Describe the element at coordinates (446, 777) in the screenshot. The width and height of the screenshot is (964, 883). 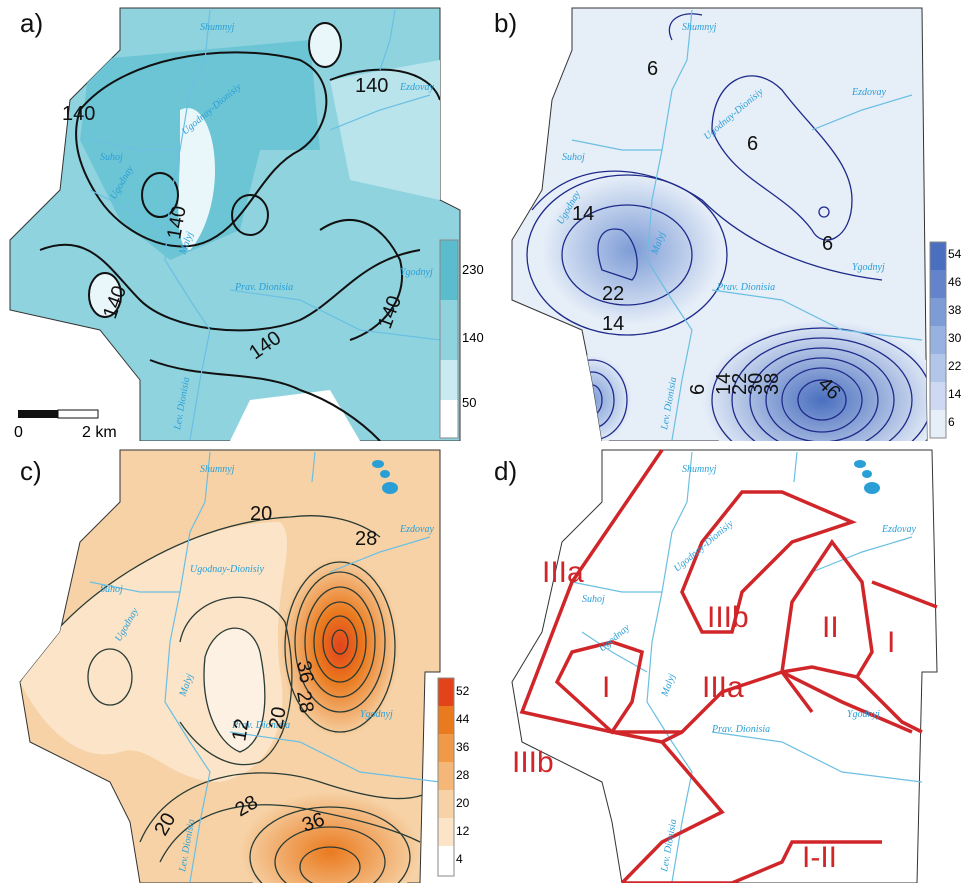
I see `colorbar-c` at that location.